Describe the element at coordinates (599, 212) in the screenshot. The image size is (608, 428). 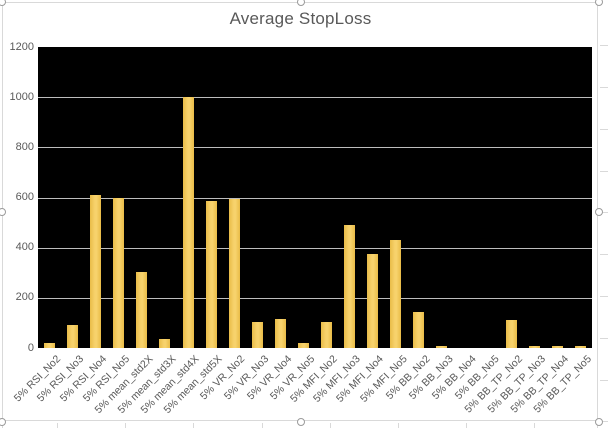
I see `resize-handle-middle-right` at that location.